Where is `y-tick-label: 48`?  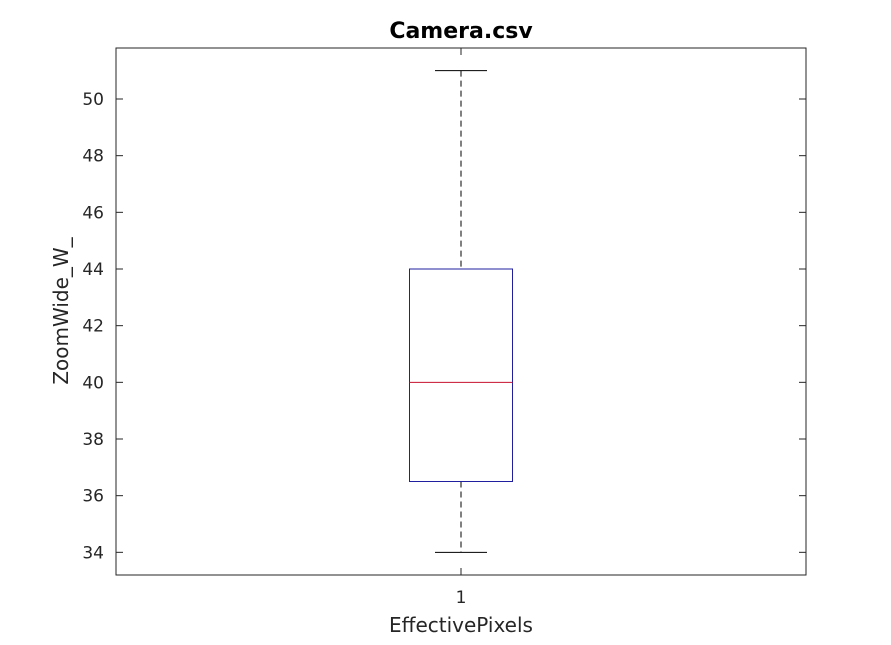
y-tick-label: 48 is located at coordinates (93, 157).